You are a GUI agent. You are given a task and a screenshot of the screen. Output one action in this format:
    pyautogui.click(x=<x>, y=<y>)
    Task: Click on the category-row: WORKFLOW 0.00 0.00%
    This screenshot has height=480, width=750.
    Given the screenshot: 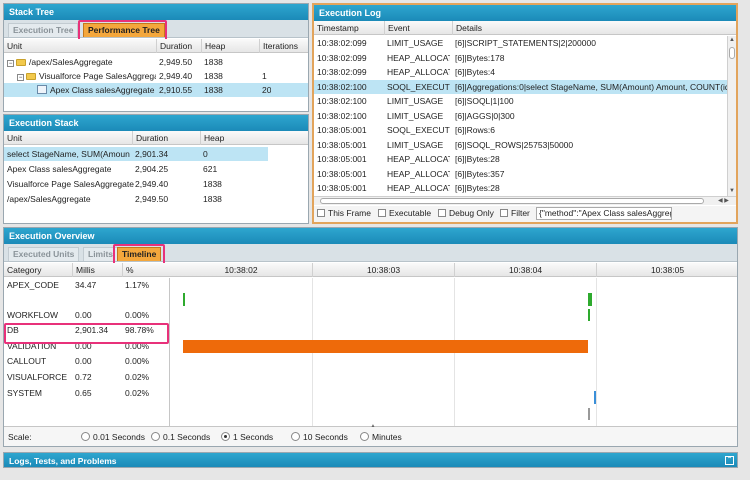 What is the action you would take?
    pyautogui.click(x=87, y=315)
    